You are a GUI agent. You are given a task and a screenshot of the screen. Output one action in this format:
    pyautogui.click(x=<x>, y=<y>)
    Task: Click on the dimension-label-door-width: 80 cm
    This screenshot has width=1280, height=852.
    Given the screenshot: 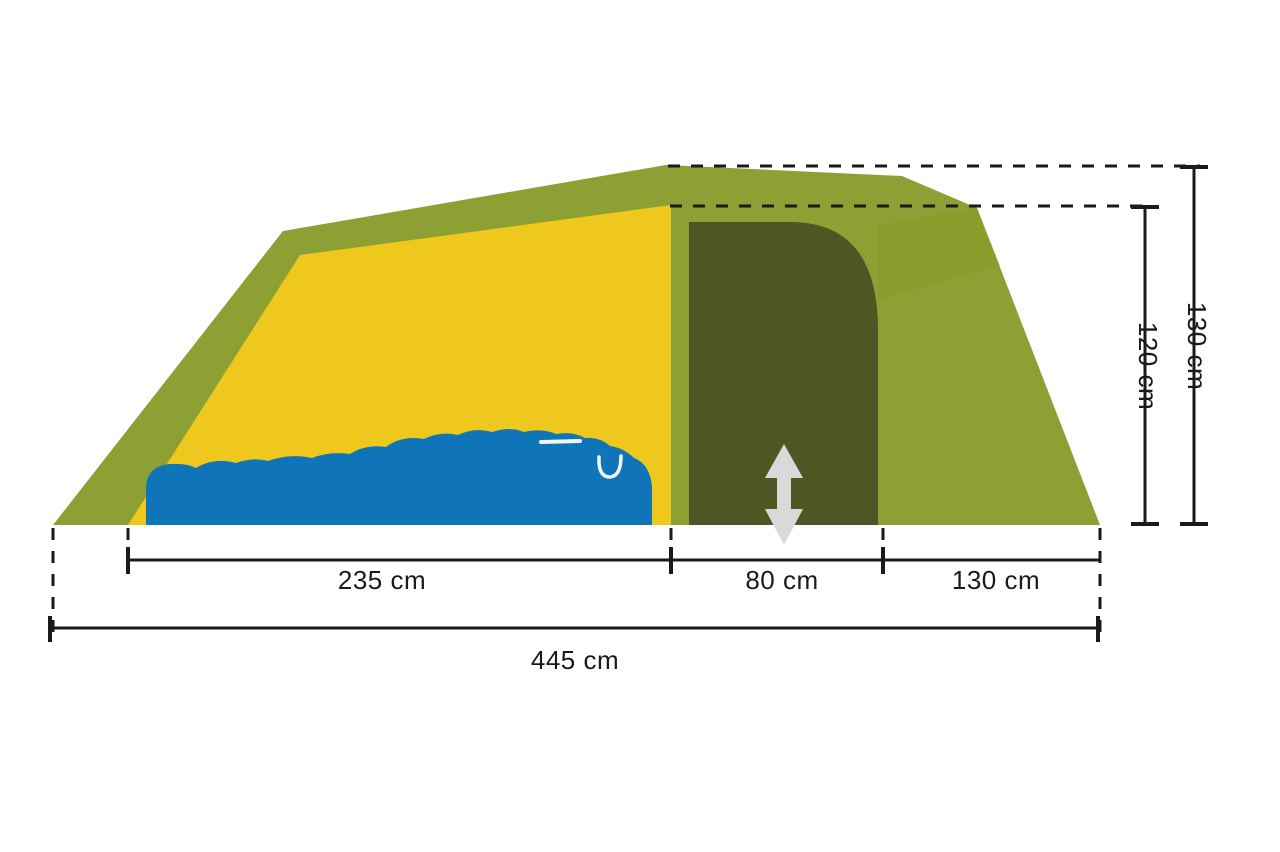 What is the action you would take?
    pyautogui.click(x=781, y=580)
    